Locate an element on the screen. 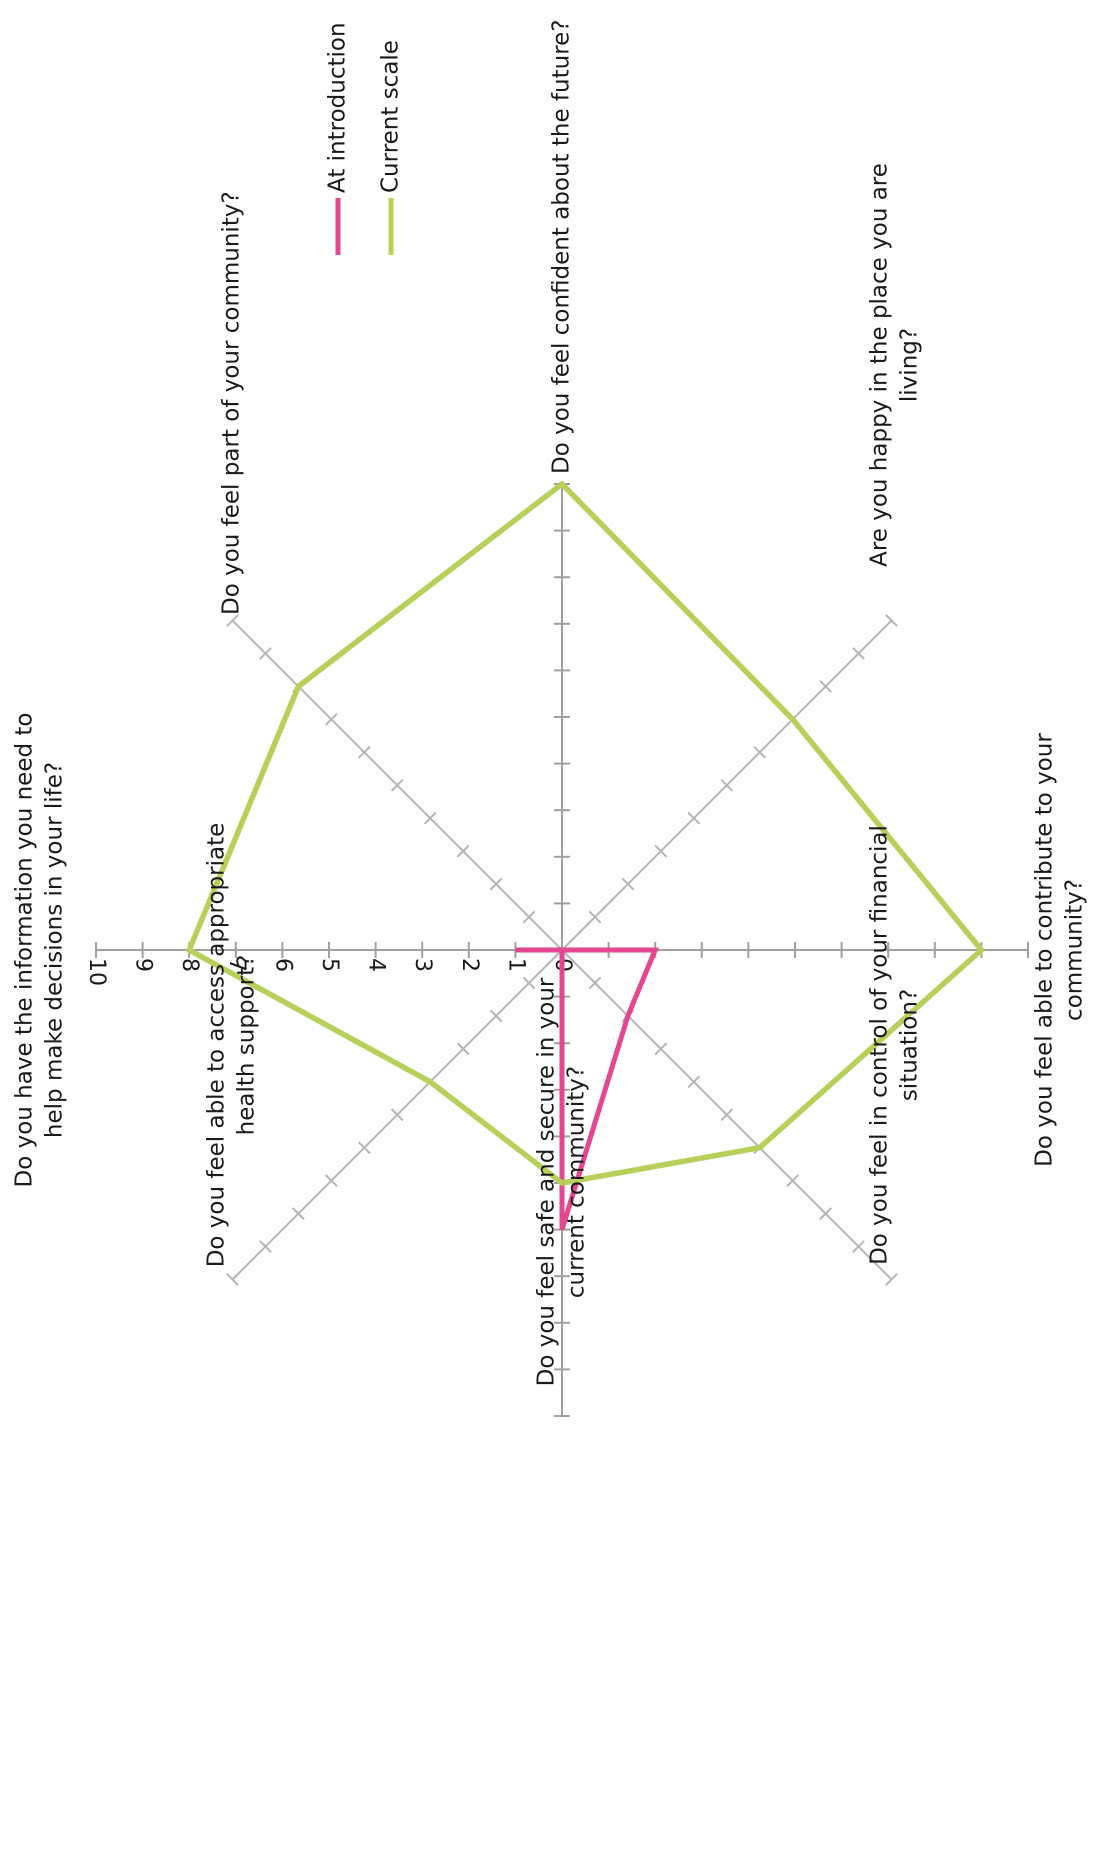 The image size is (1120, 1859). tick-label: 2 is located at coordinates (469, 965).